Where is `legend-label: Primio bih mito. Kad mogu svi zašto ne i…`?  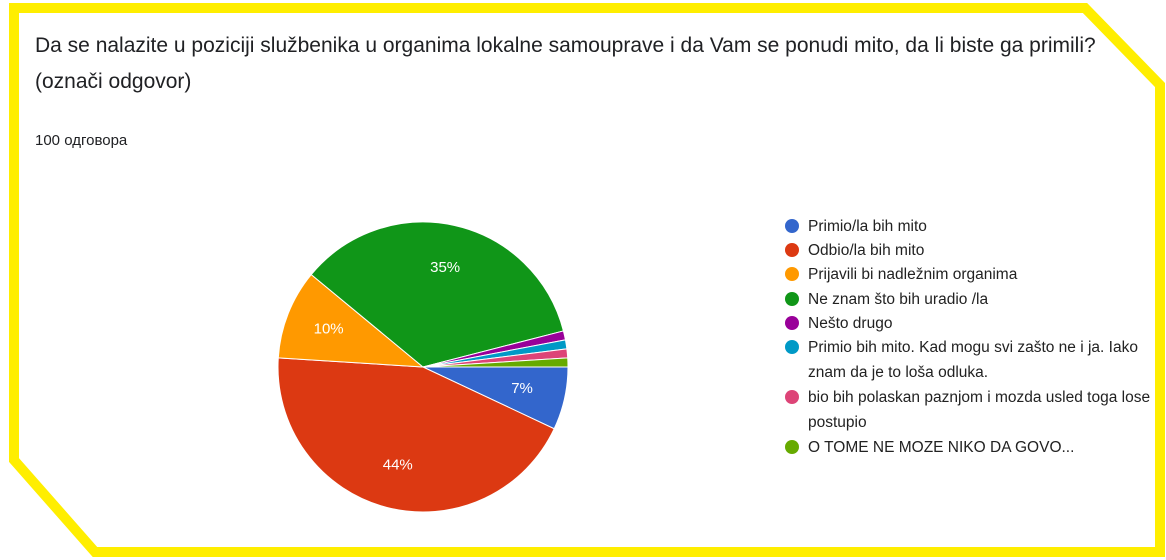 legend-label: Primio bih mito. Kad mogu svi zašto ne i… is located at coordinates (973, 360).